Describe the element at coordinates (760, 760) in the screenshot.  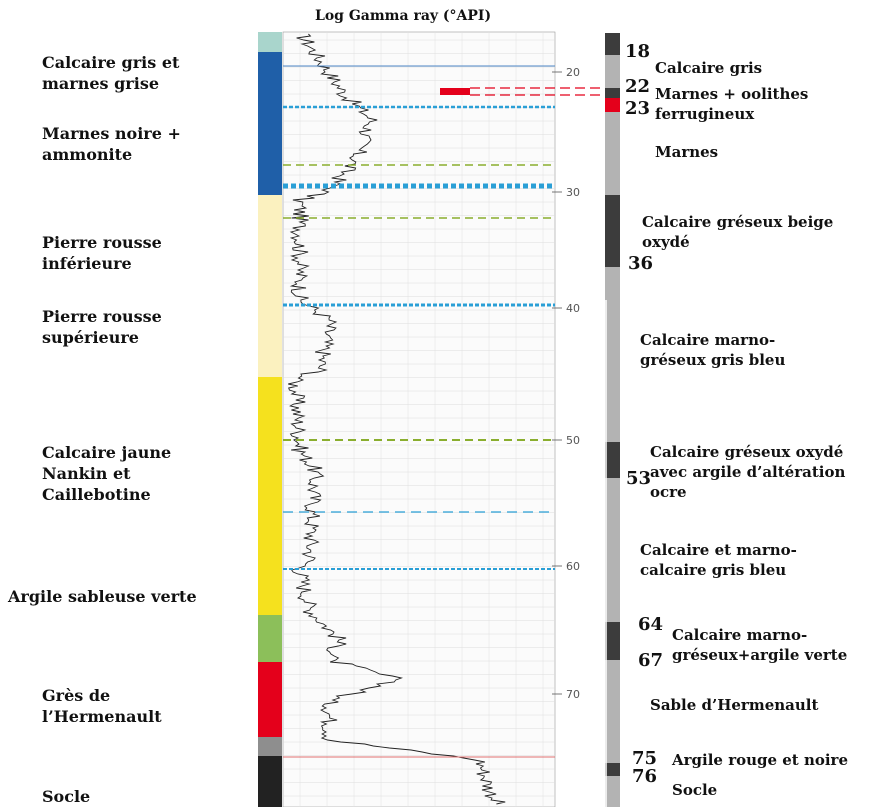
I see `right-unit-label: Argile rouge et noire` at that location.